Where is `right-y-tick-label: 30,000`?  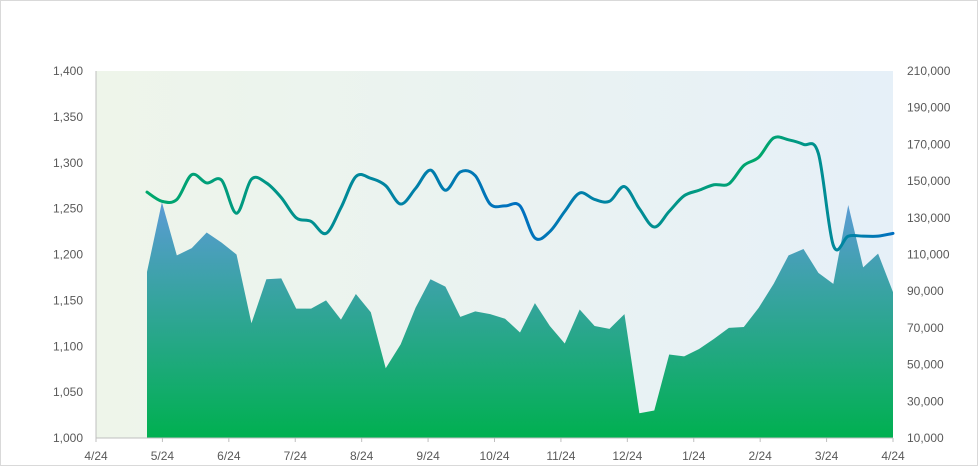 right-y-tick-label: 30,000 is located at coordinates (925, 401).